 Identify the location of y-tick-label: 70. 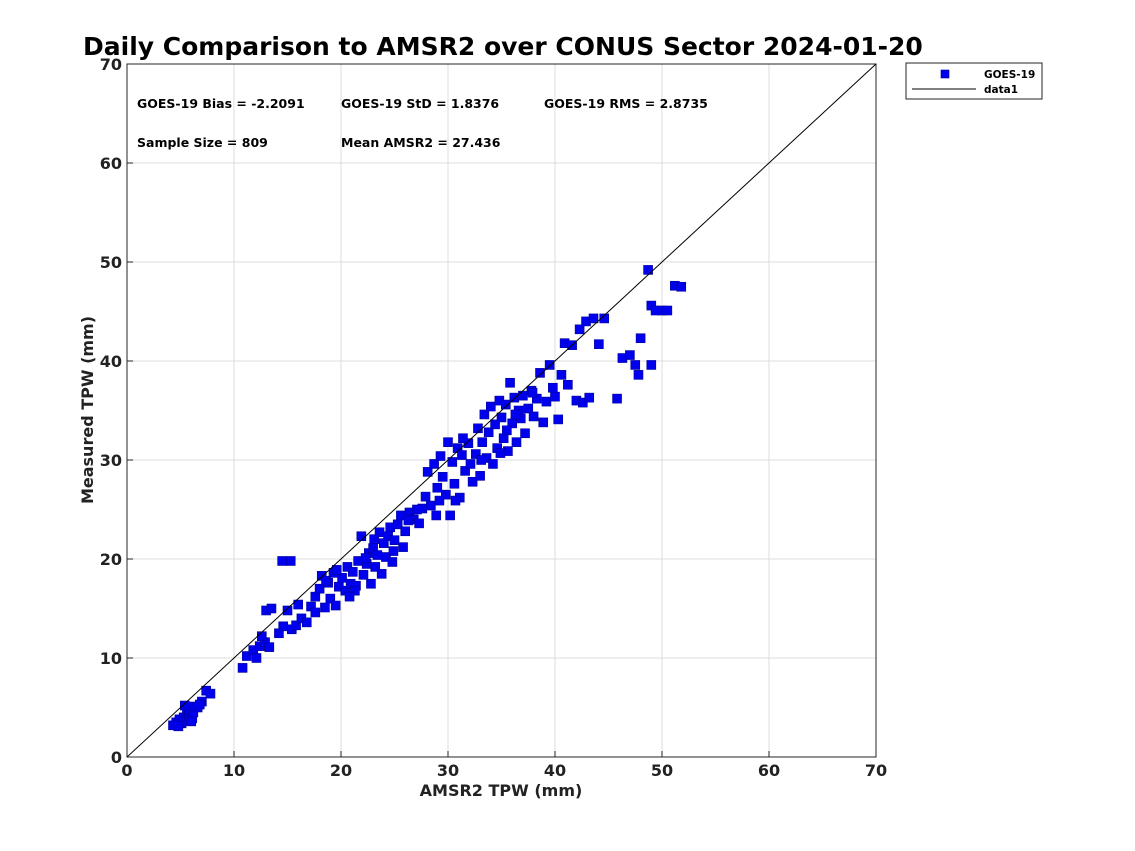
(111, 64).